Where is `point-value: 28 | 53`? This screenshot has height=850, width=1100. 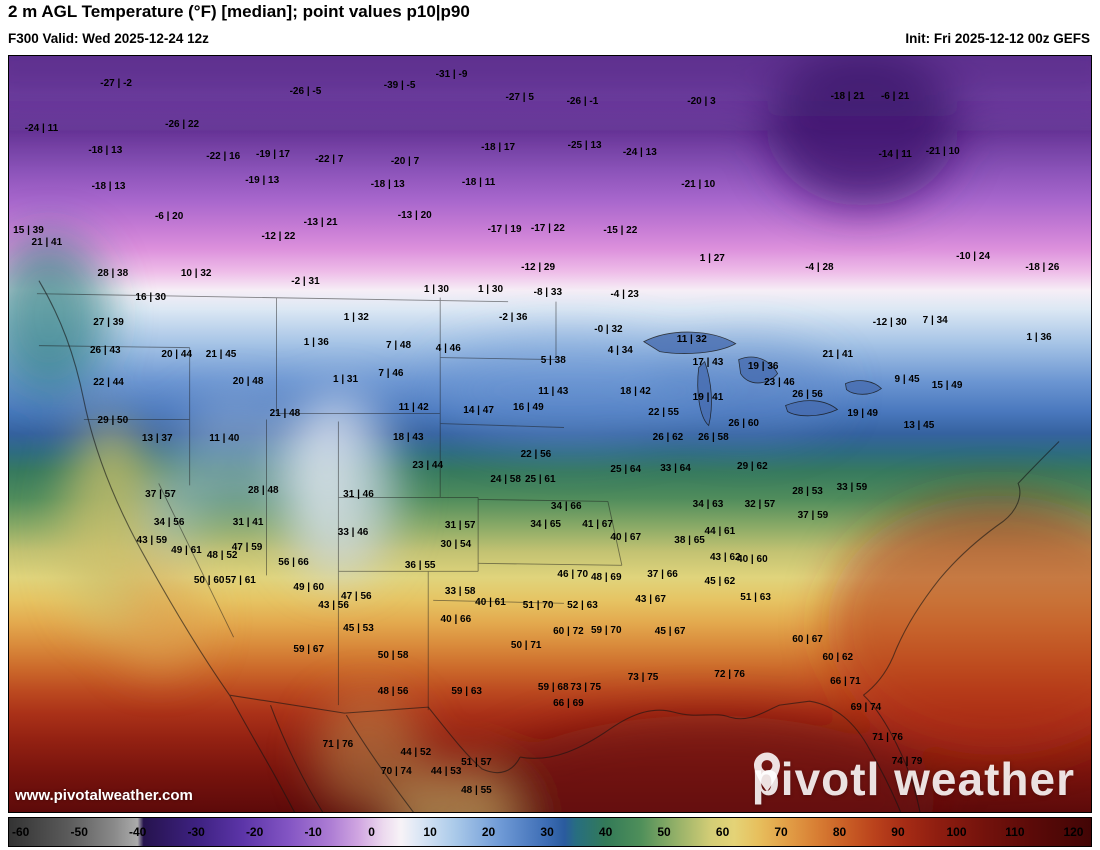 point-value: 28 | 53 is located at coordinates (807, 492).